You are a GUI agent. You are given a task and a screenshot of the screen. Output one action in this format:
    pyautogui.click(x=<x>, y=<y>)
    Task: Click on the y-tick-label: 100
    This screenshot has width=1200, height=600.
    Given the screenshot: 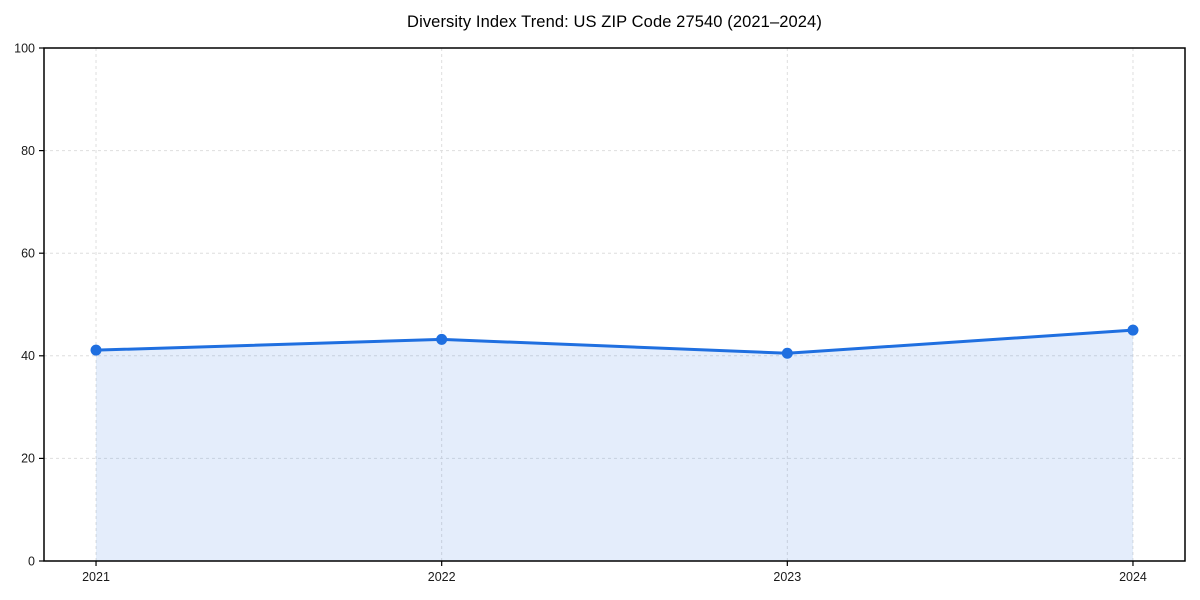 What is the action you would take?
    pyautogui.click(x=24, y=48)
    